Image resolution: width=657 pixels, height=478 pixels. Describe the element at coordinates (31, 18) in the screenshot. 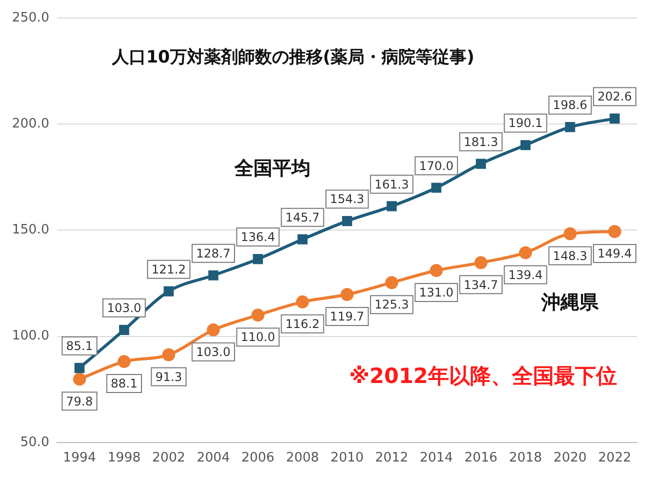

I see `y-tick-label: 250.0` at that location.